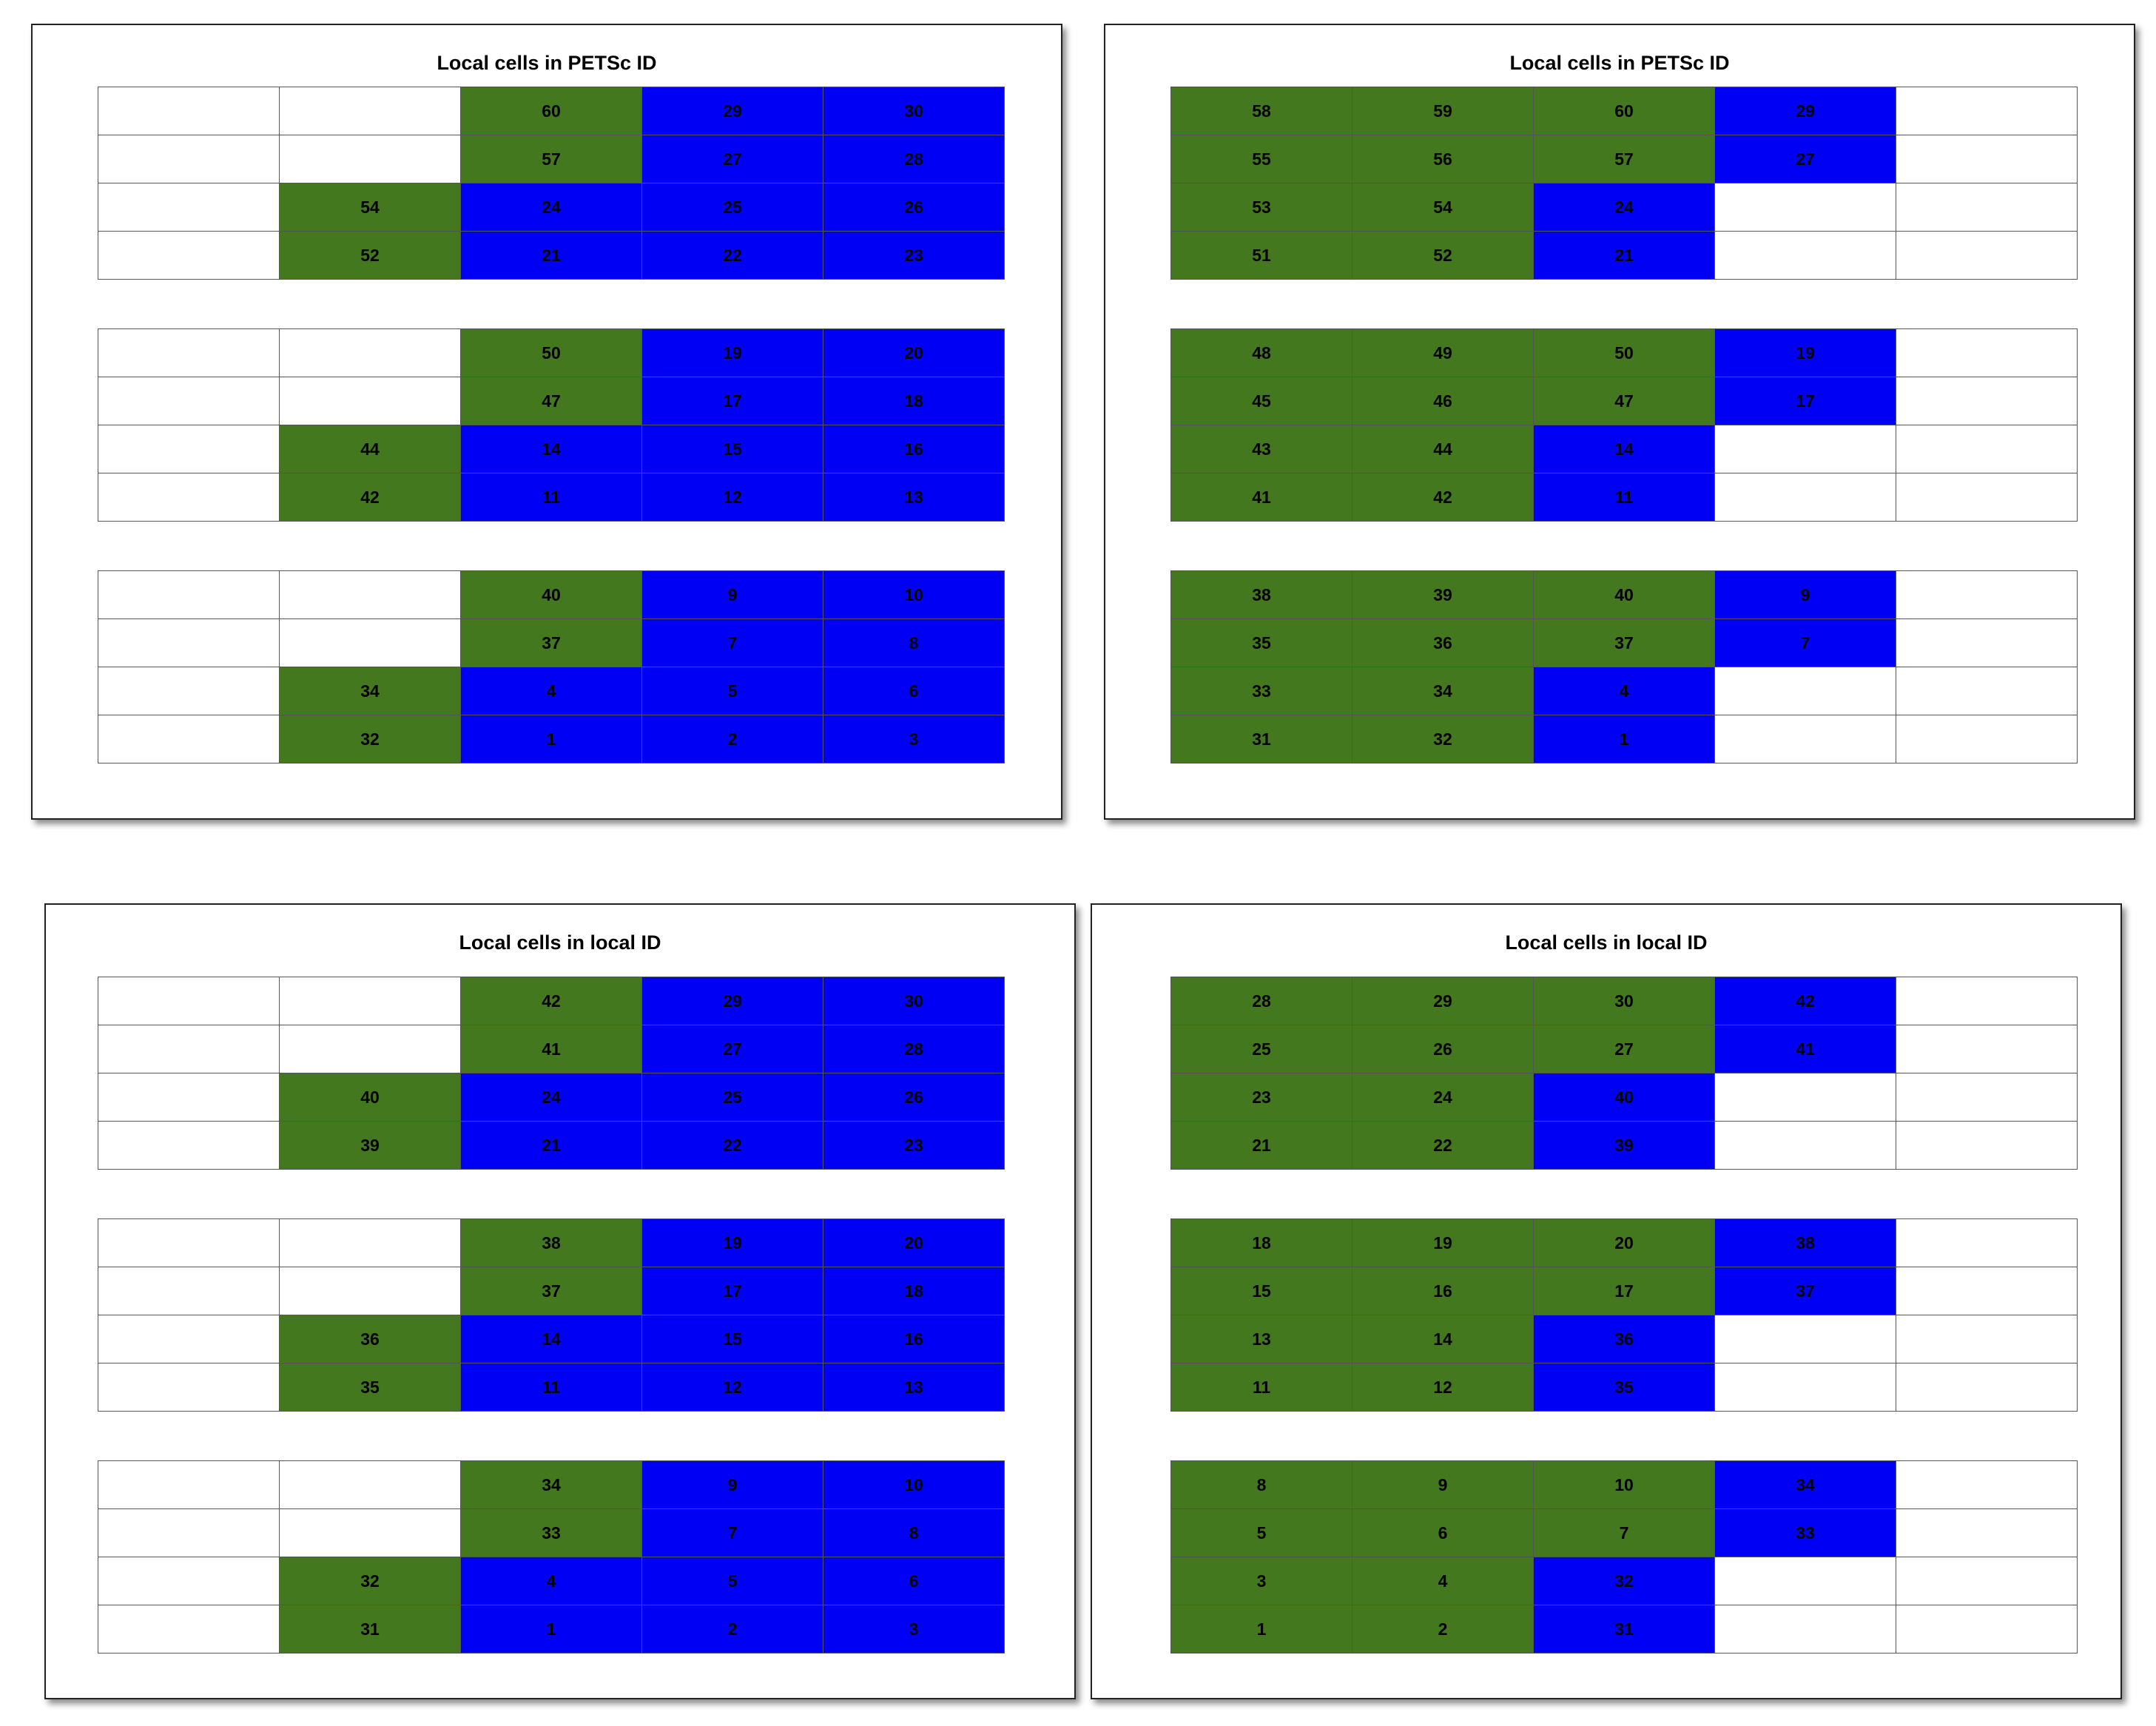  What do you see at coordinates (1443, 1242) in the screenshot?
I see `cell-green: 19` at bounding box center [1443, 1242].